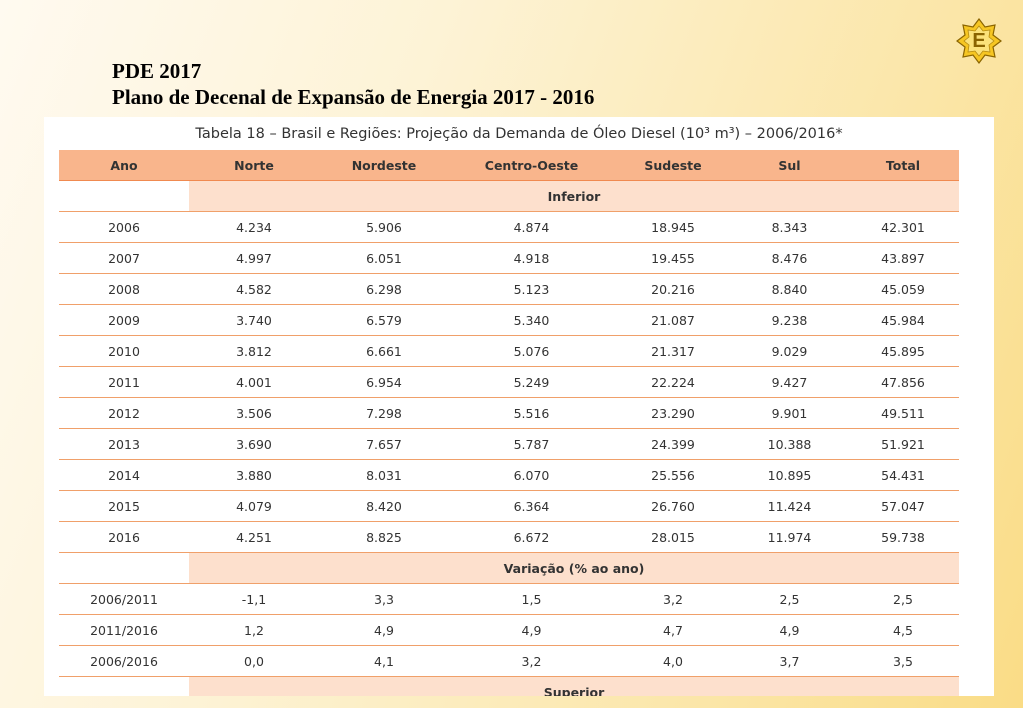 This screenshot has width=1023, height=708. Describe the element at coordinates (673, 475) in the screenshot. I see `cell-sudeste: 25.556` at that location.